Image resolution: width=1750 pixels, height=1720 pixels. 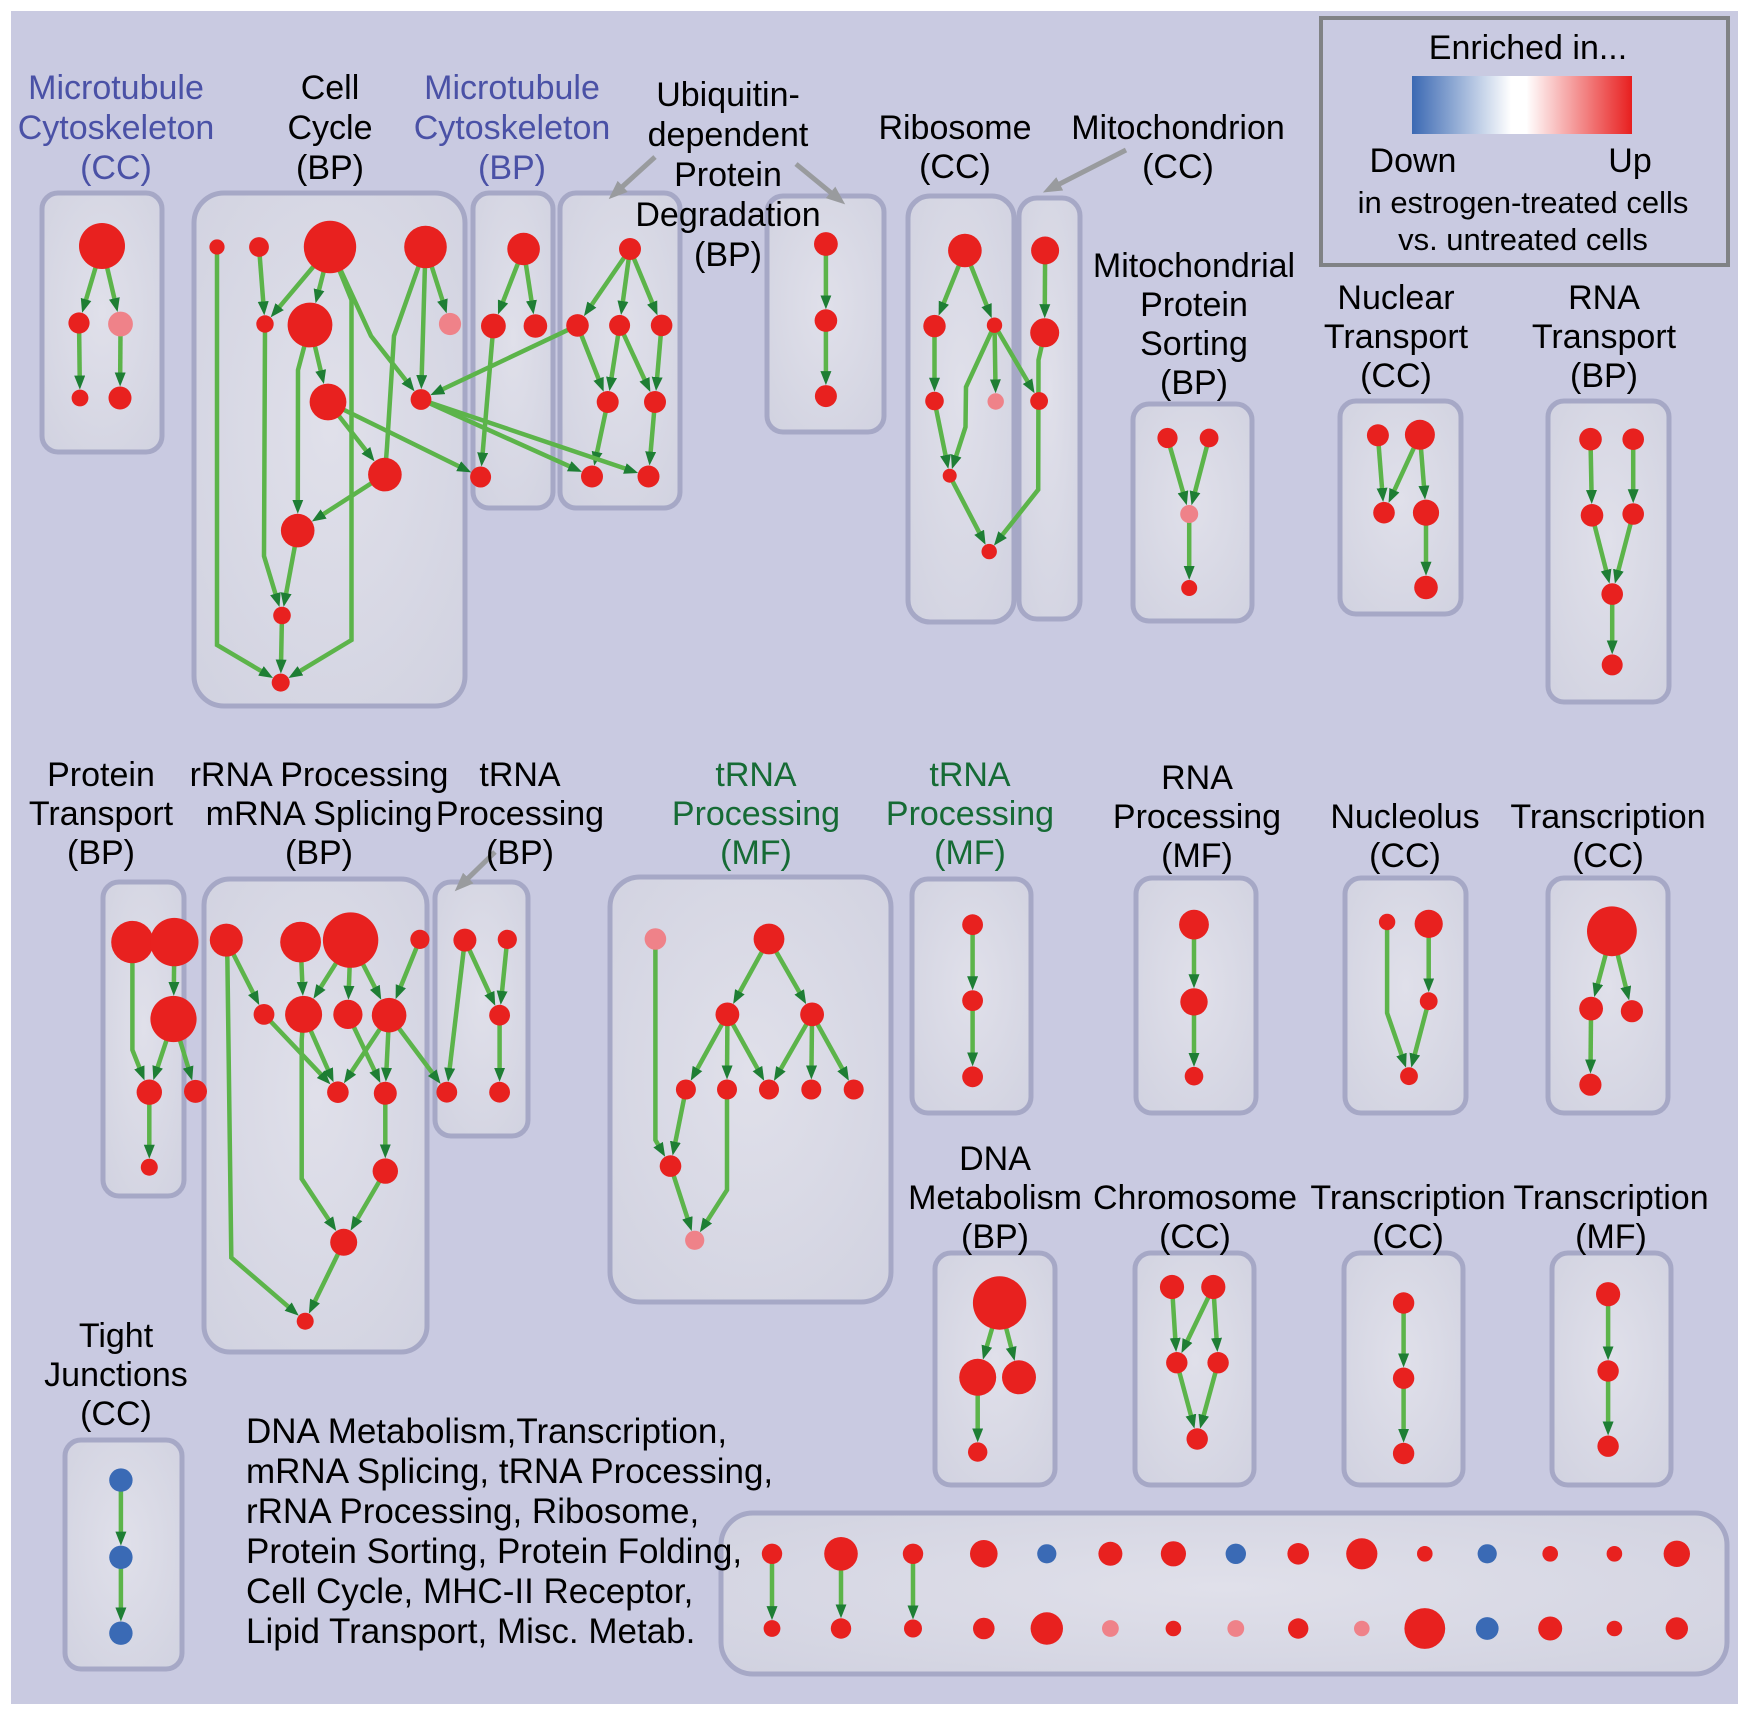 What do you see at coordinates (472, 1511) in the screenshot?
I see `svg-text: rRNA Processing, Ribosome,` at bounding box center [472, 1511].